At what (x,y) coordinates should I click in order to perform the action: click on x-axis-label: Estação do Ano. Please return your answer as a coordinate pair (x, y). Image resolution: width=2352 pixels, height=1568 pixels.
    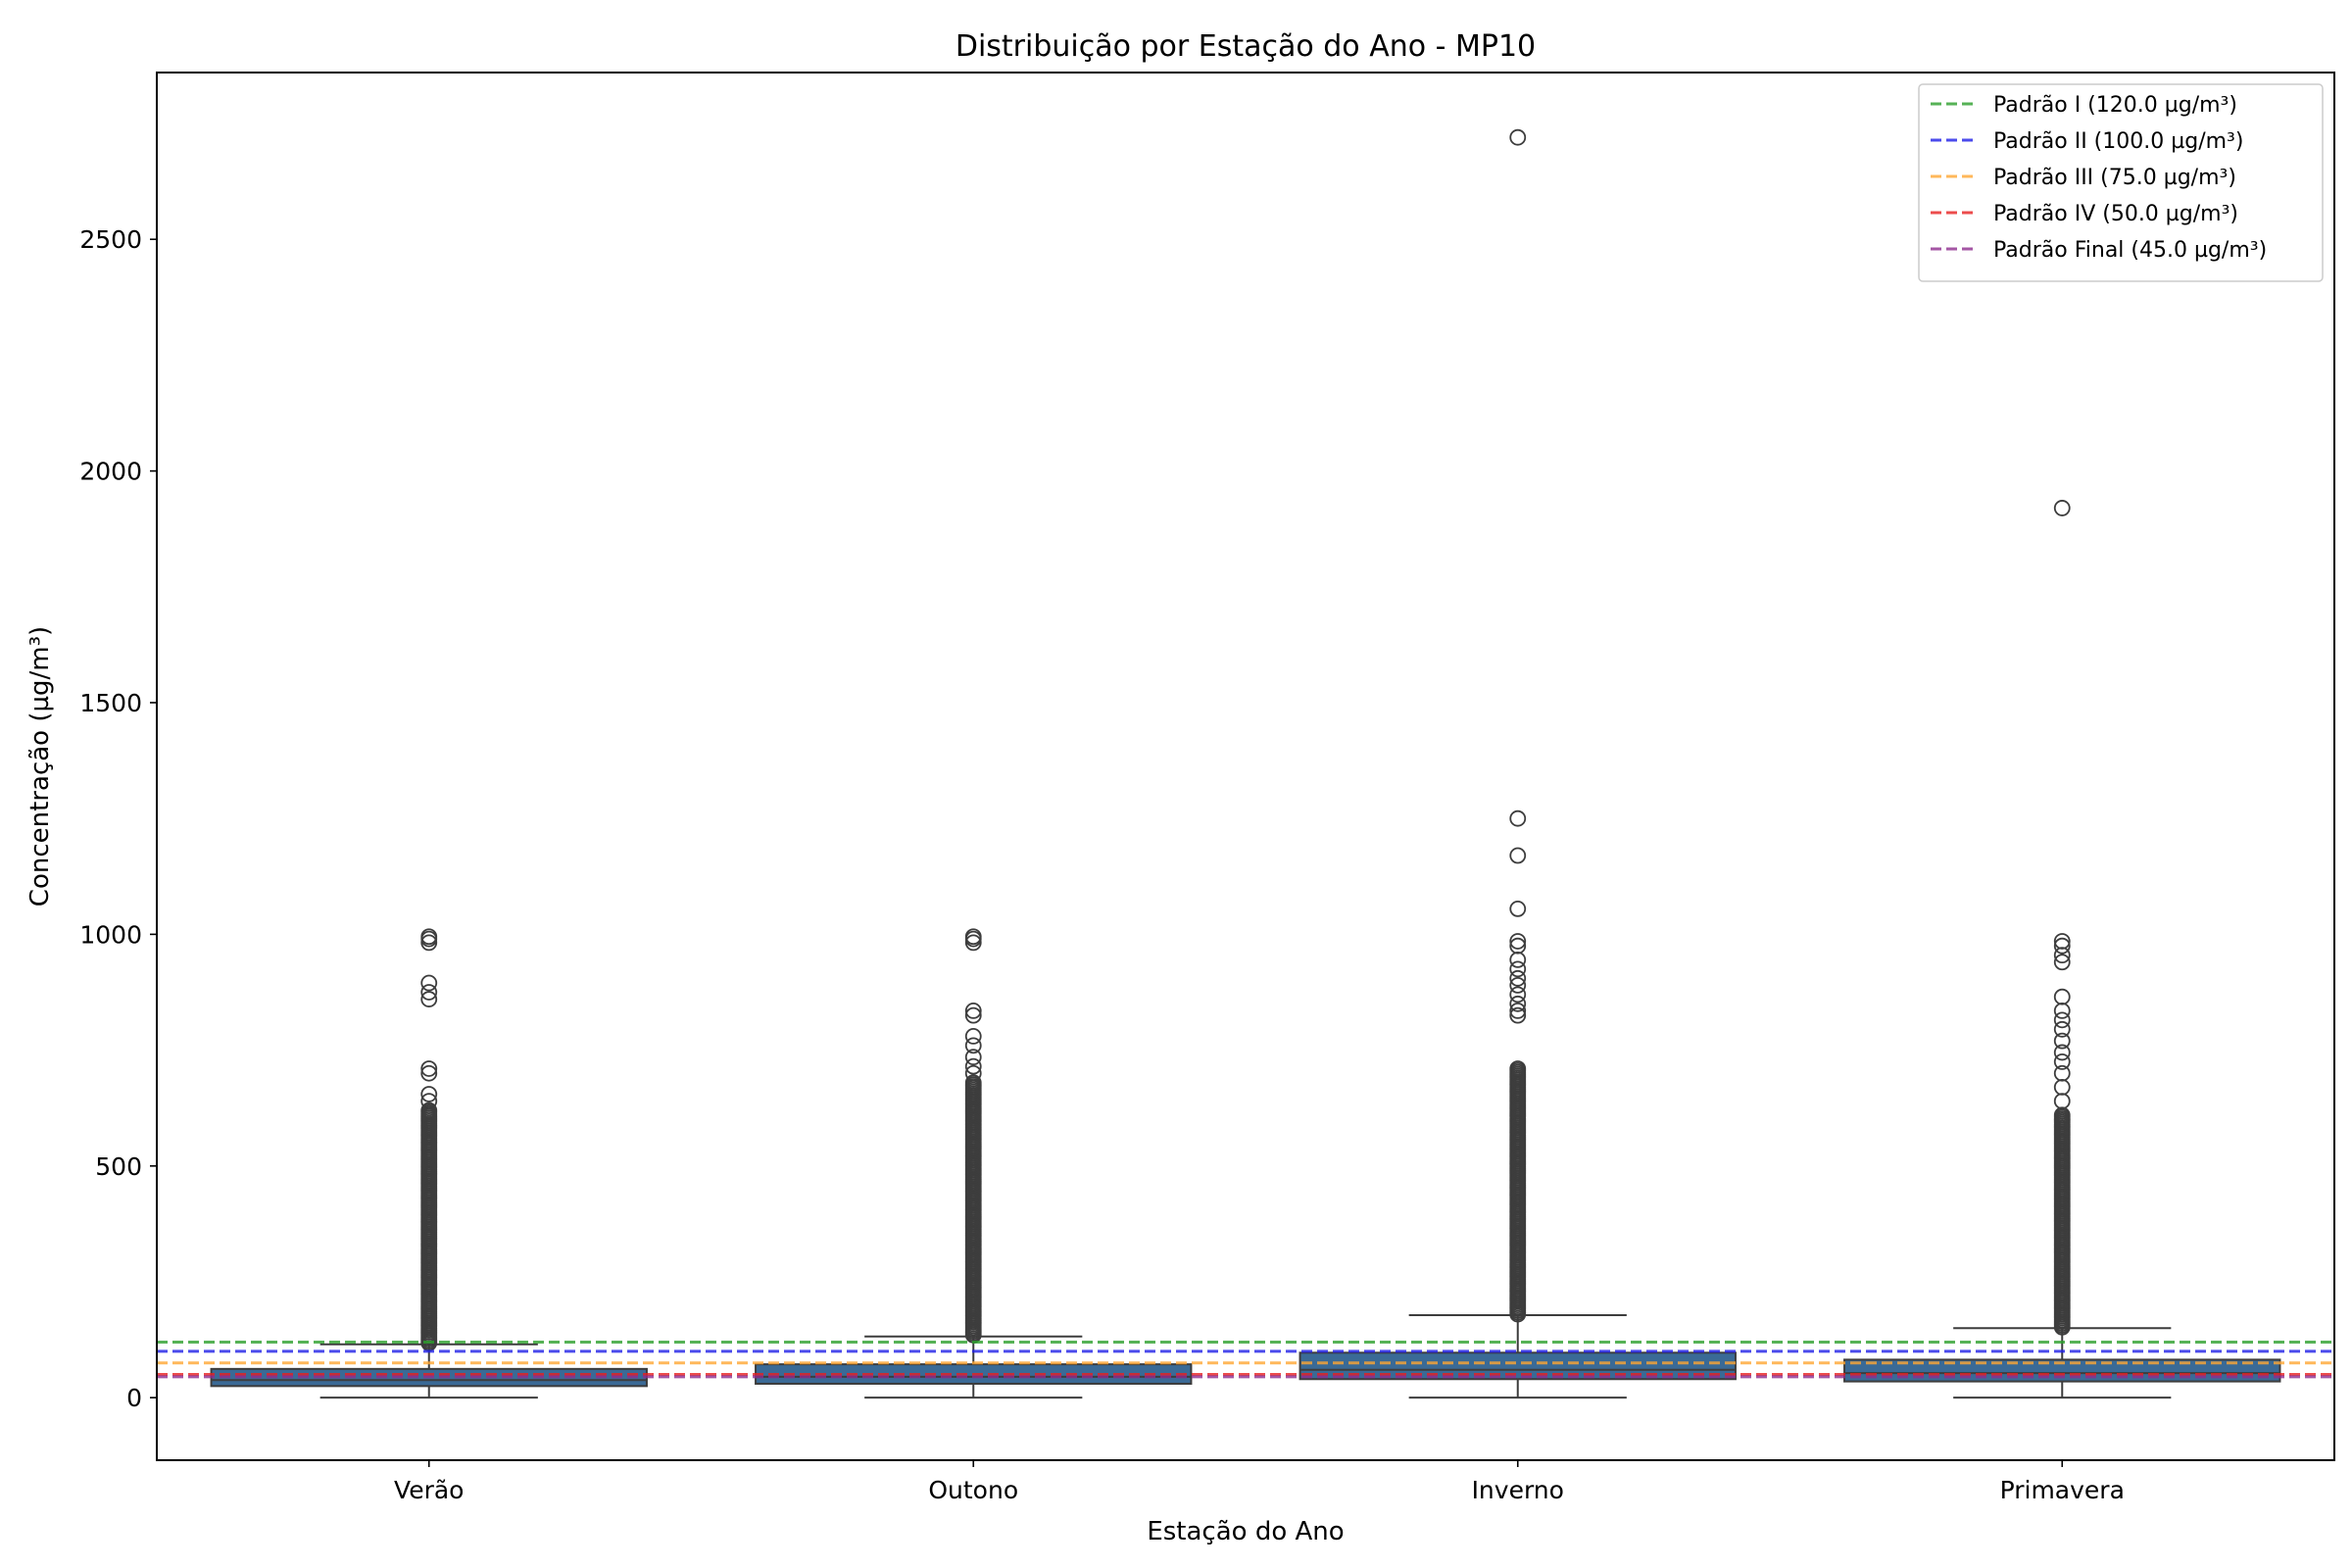
    Looking at the image, I should click on (1245, 1531).